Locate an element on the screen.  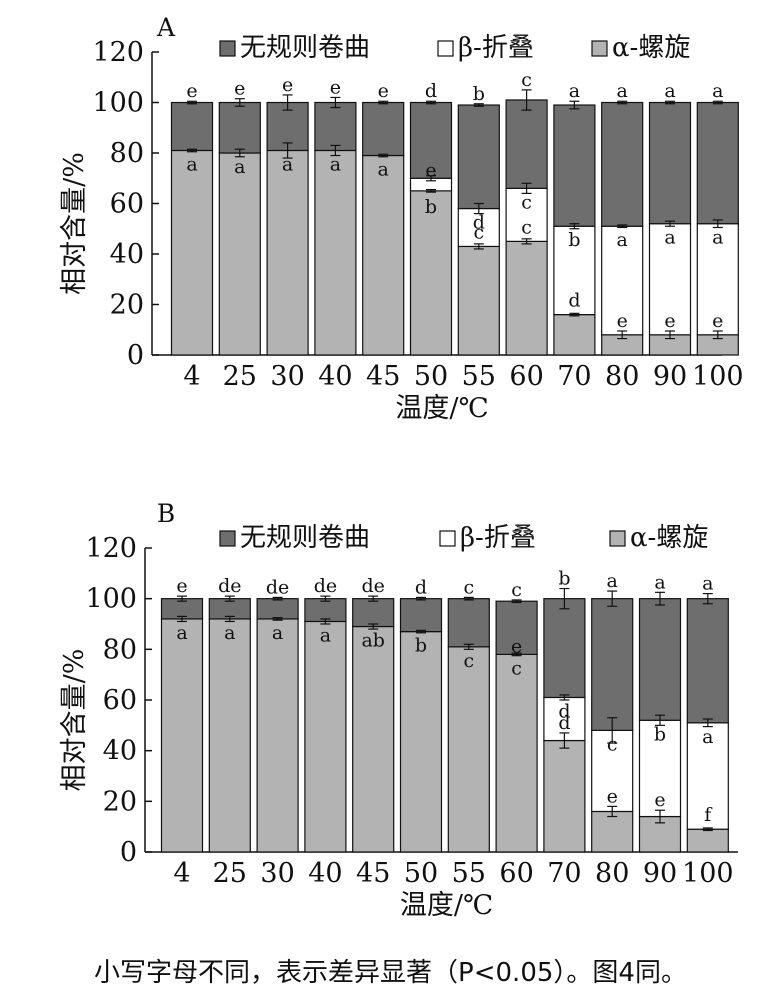
significance-letter: d is located at coordinates (564, 723).